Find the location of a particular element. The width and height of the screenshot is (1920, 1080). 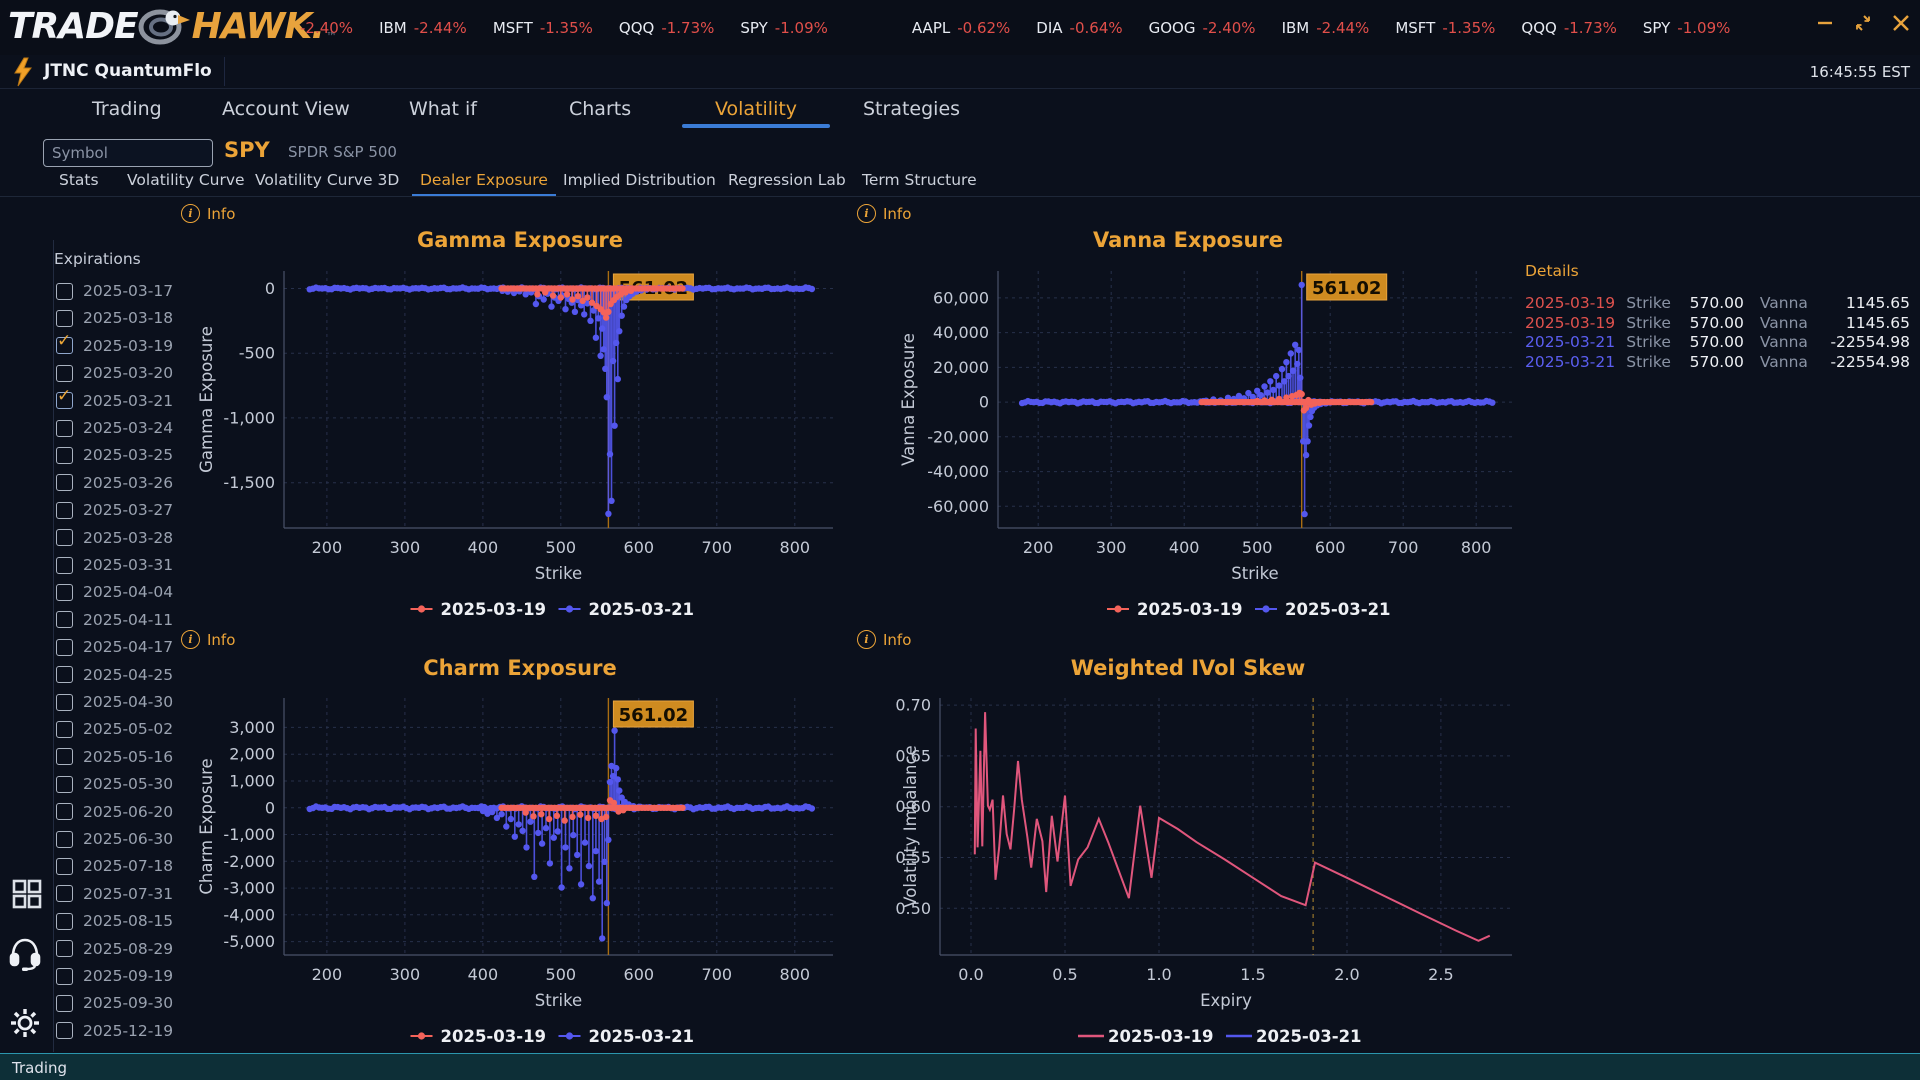

expiration-checkbox-2025-03-27: 2025-03-27 is located at coordinates (114, 510).